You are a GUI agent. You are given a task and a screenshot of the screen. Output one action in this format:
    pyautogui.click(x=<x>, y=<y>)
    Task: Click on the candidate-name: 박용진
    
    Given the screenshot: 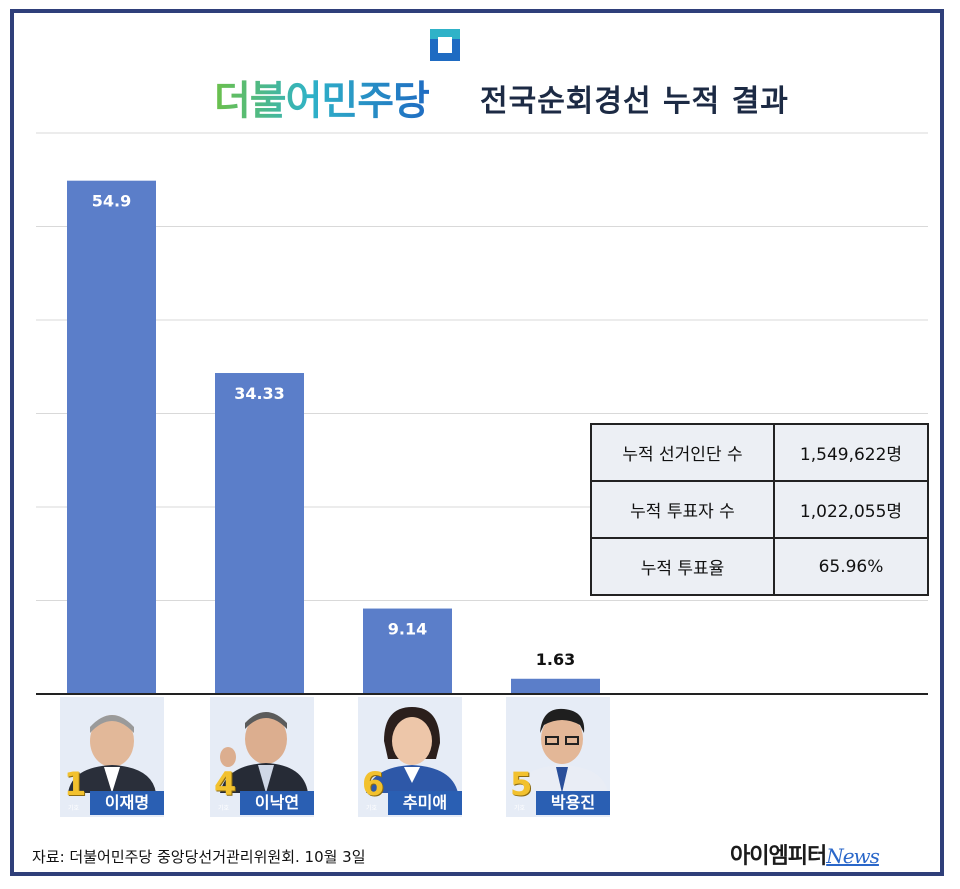 What is the action you would take?
    pyautogui.click(x=573, y=803)
    